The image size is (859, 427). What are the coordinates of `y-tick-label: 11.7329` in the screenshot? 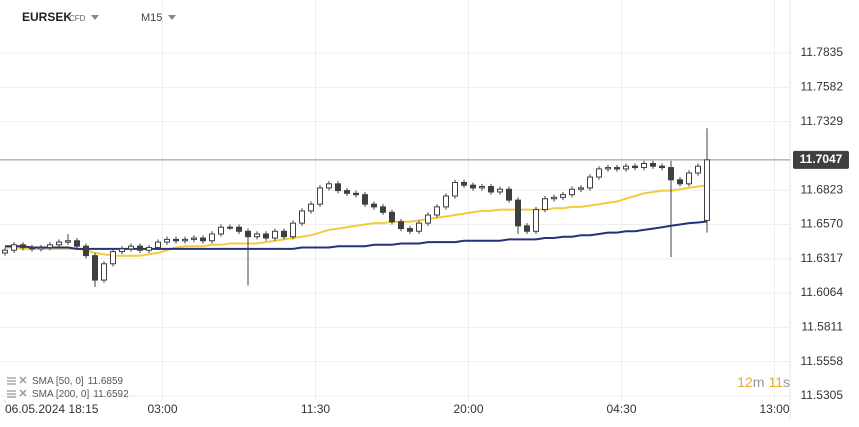 It's located at (822, 121).